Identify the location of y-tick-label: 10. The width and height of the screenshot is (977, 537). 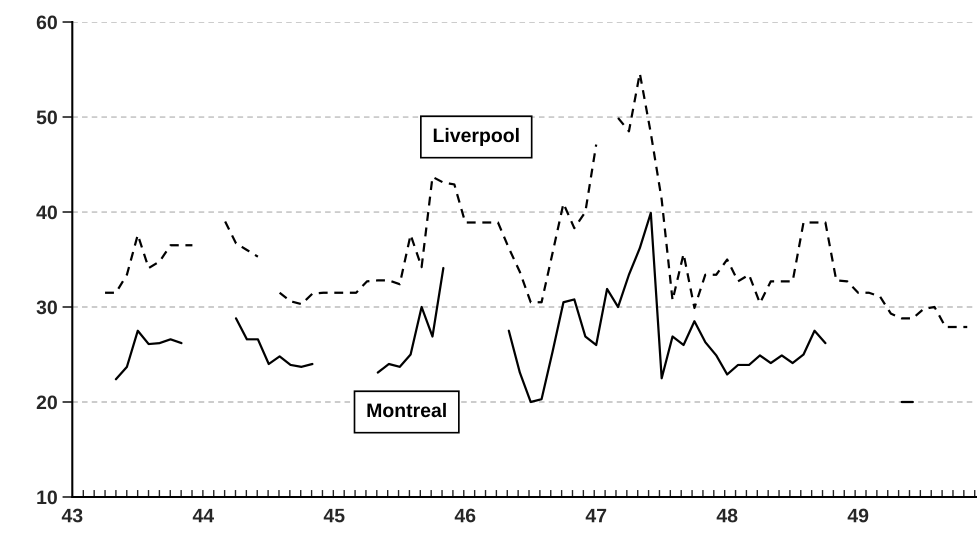
(47, 497).